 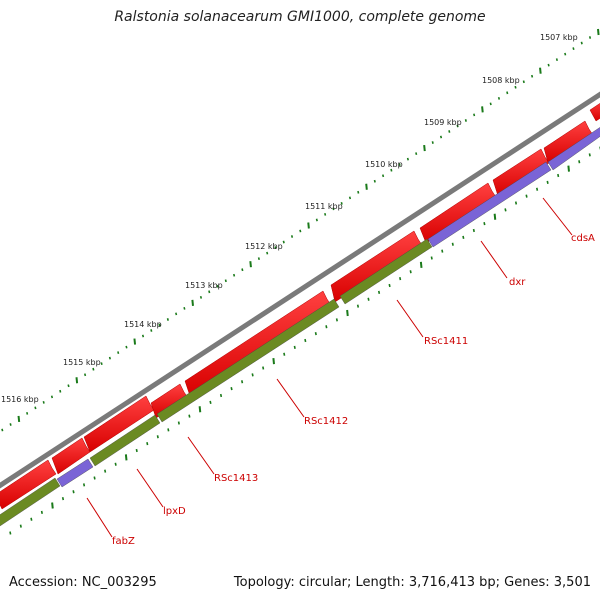 What do you see at coordinates (82, 362) in the screenshot?
I see `ruler-tick-label: 1515 kbp` at bounding box center [82, 362].